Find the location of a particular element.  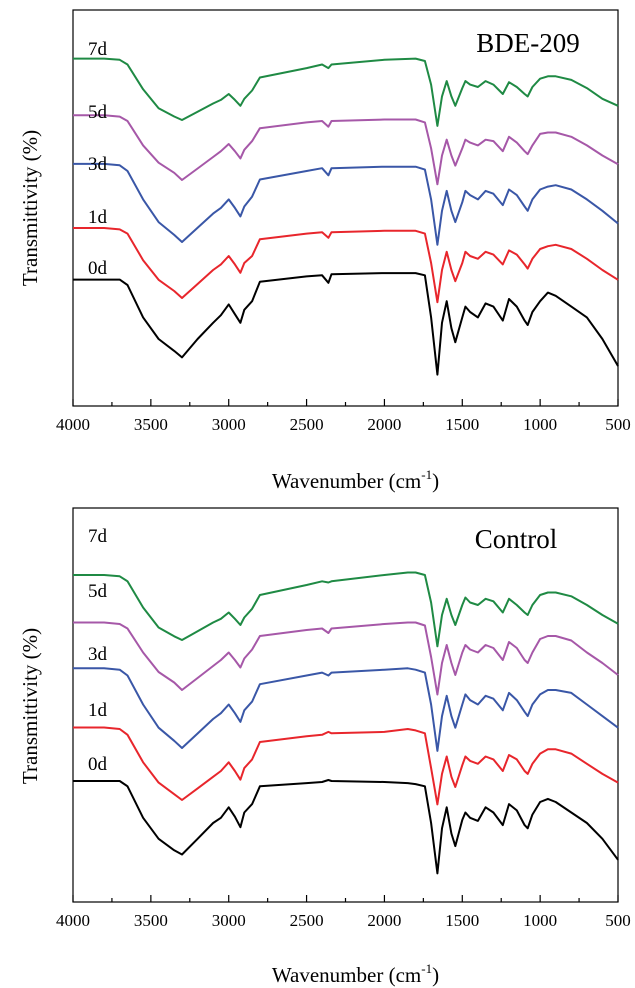

panel-title: BDE-209 is located at coordinates (528, 43).